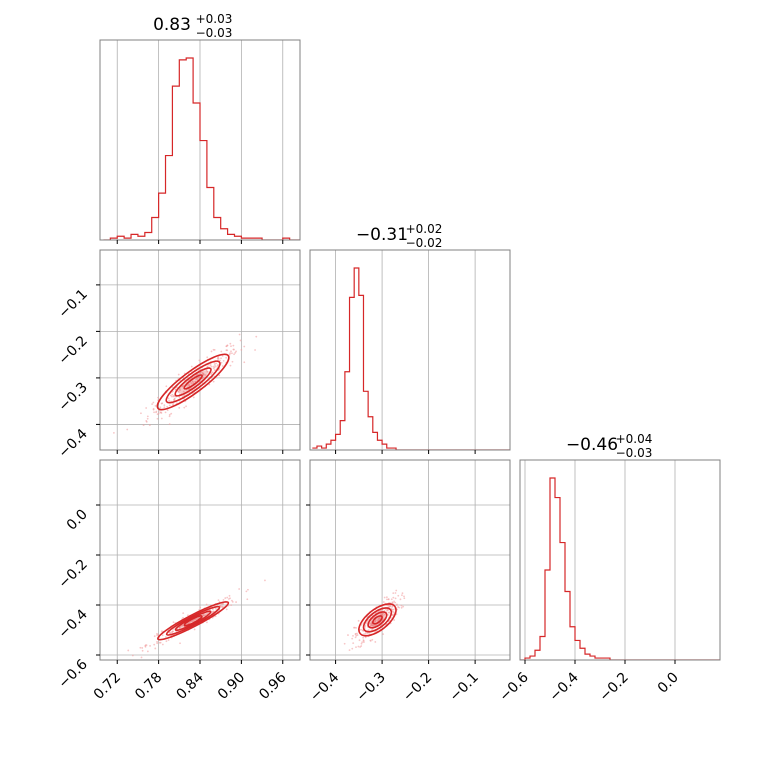  I want to click on y-tick-label: 0.0, so click(77, 520).